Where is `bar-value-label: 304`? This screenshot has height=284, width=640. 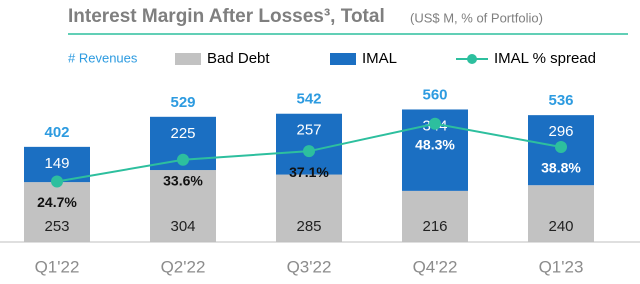
bar-value-label: 304 is located at coordinates (182, 226).